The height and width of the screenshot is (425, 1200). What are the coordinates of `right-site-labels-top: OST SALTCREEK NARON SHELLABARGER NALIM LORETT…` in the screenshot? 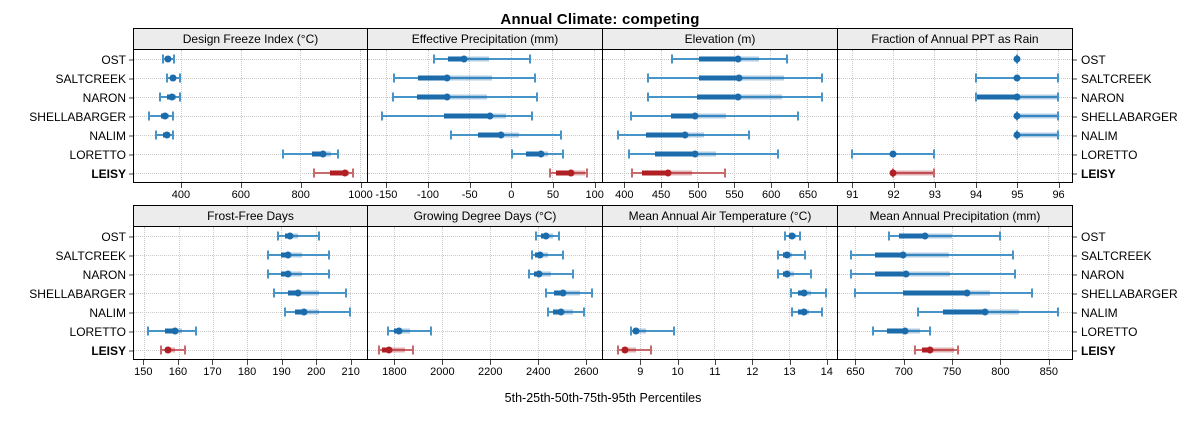 It's located at (1136, 116).